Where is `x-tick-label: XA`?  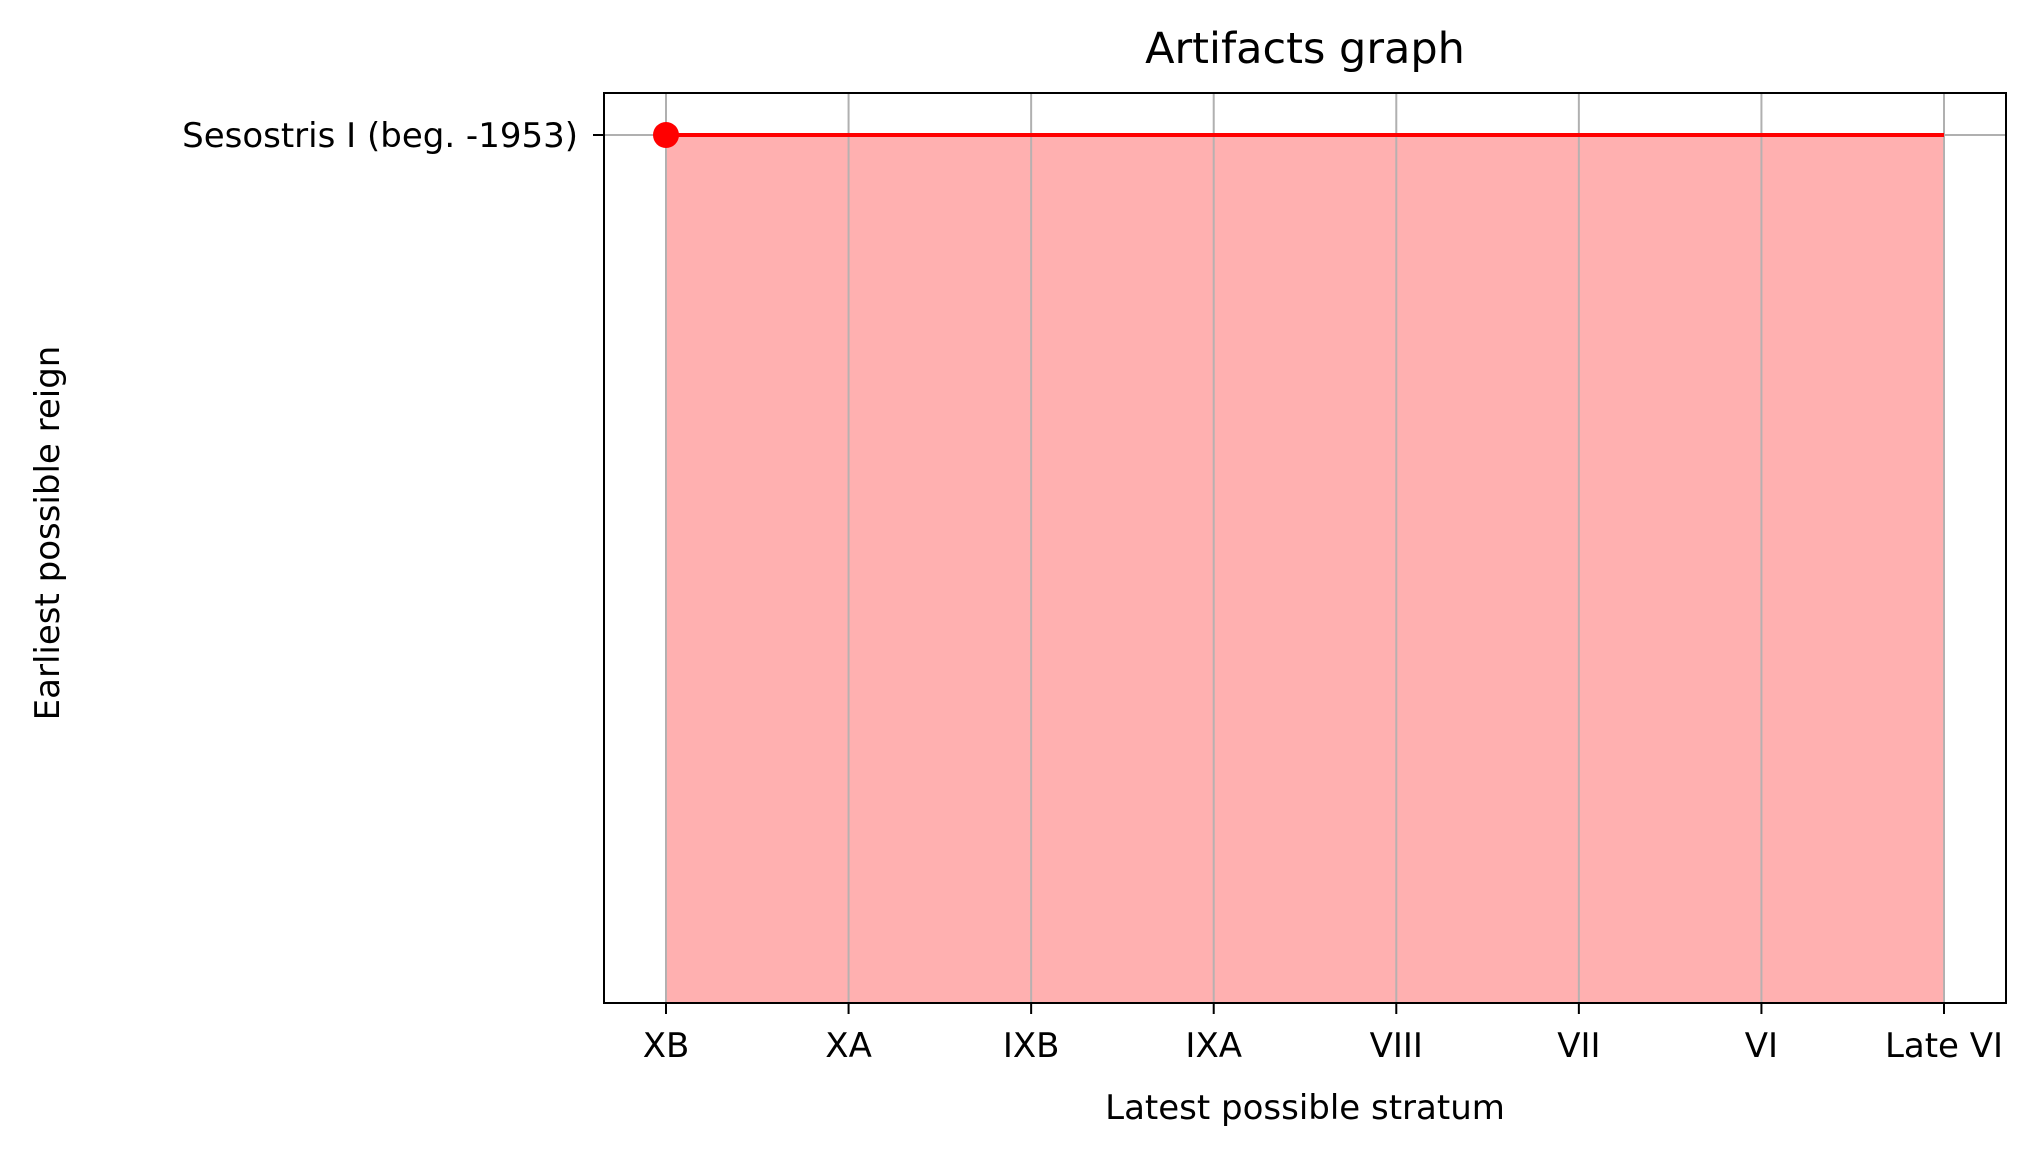
x-tick-label: XA is located at coordinates (848, 1046).